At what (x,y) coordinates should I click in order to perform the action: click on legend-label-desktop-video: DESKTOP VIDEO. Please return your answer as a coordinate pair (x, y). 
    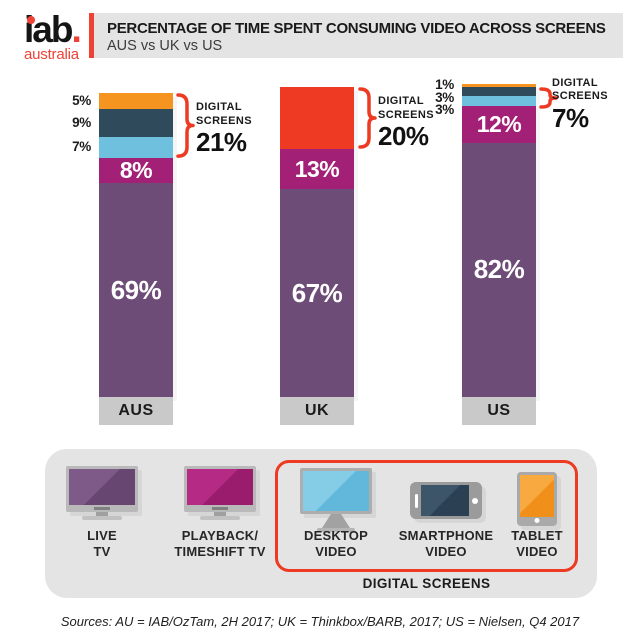
    Looking at the image, I should click on (335, 543).